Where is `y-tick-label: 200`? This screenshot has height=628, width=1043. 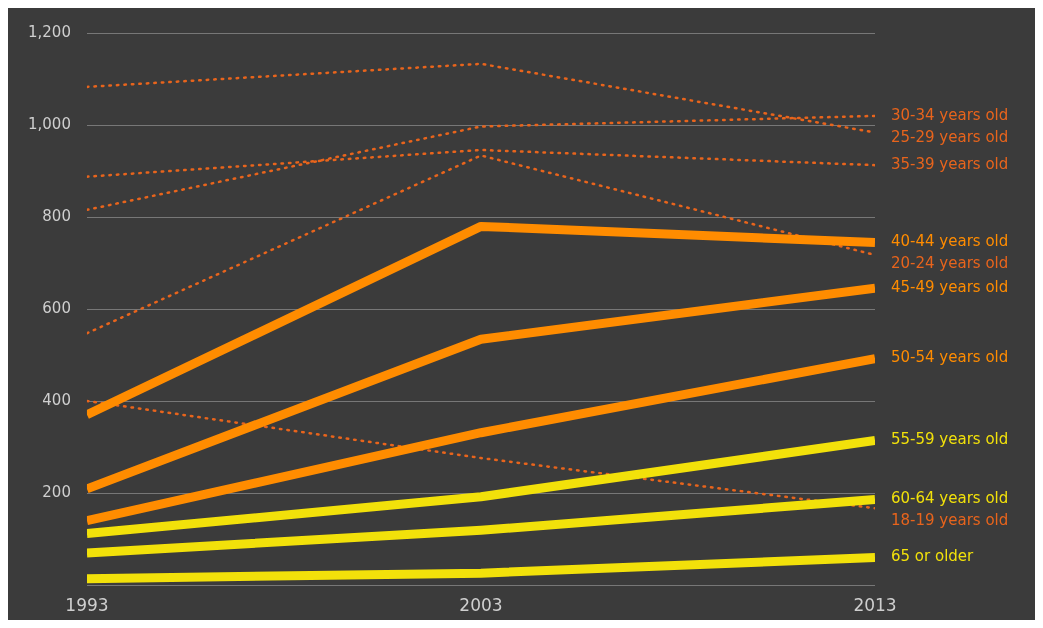
y-tick-label: 200 is located at coordinates (56, 492).